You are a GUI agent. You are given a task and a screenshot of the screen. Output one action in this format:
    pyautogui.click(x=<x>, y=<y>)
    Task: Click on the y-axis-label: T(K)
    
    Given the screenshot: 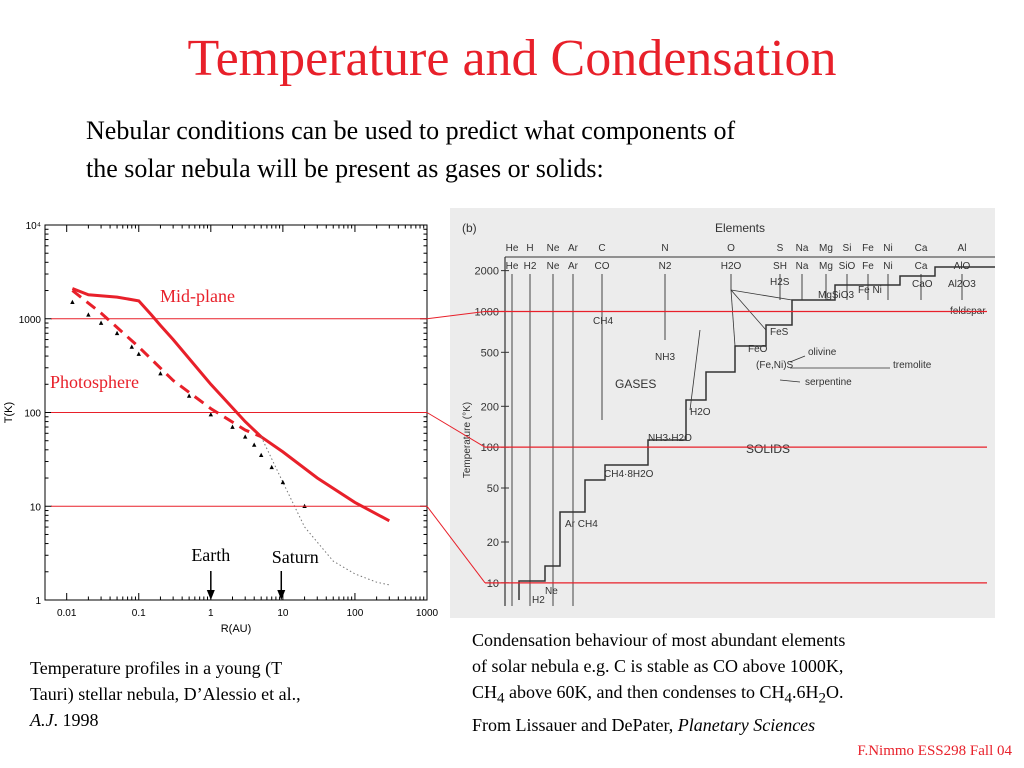 What is the action you would take?
    pyautogui.click(x=9, y=412)
    